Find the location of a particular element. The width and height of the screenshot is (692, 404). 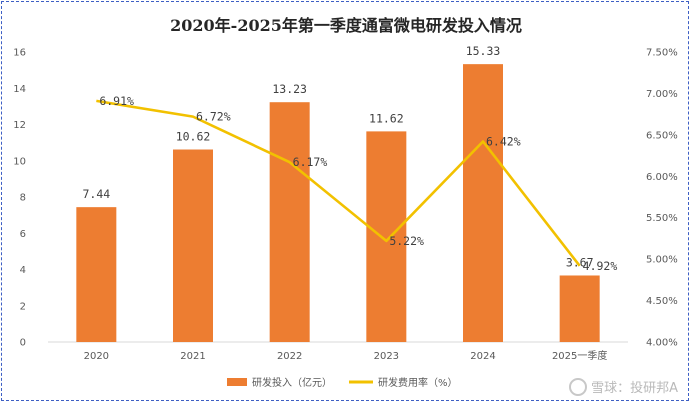

y-right-tick-label: 7.00% is located at coordinates (662, 94).